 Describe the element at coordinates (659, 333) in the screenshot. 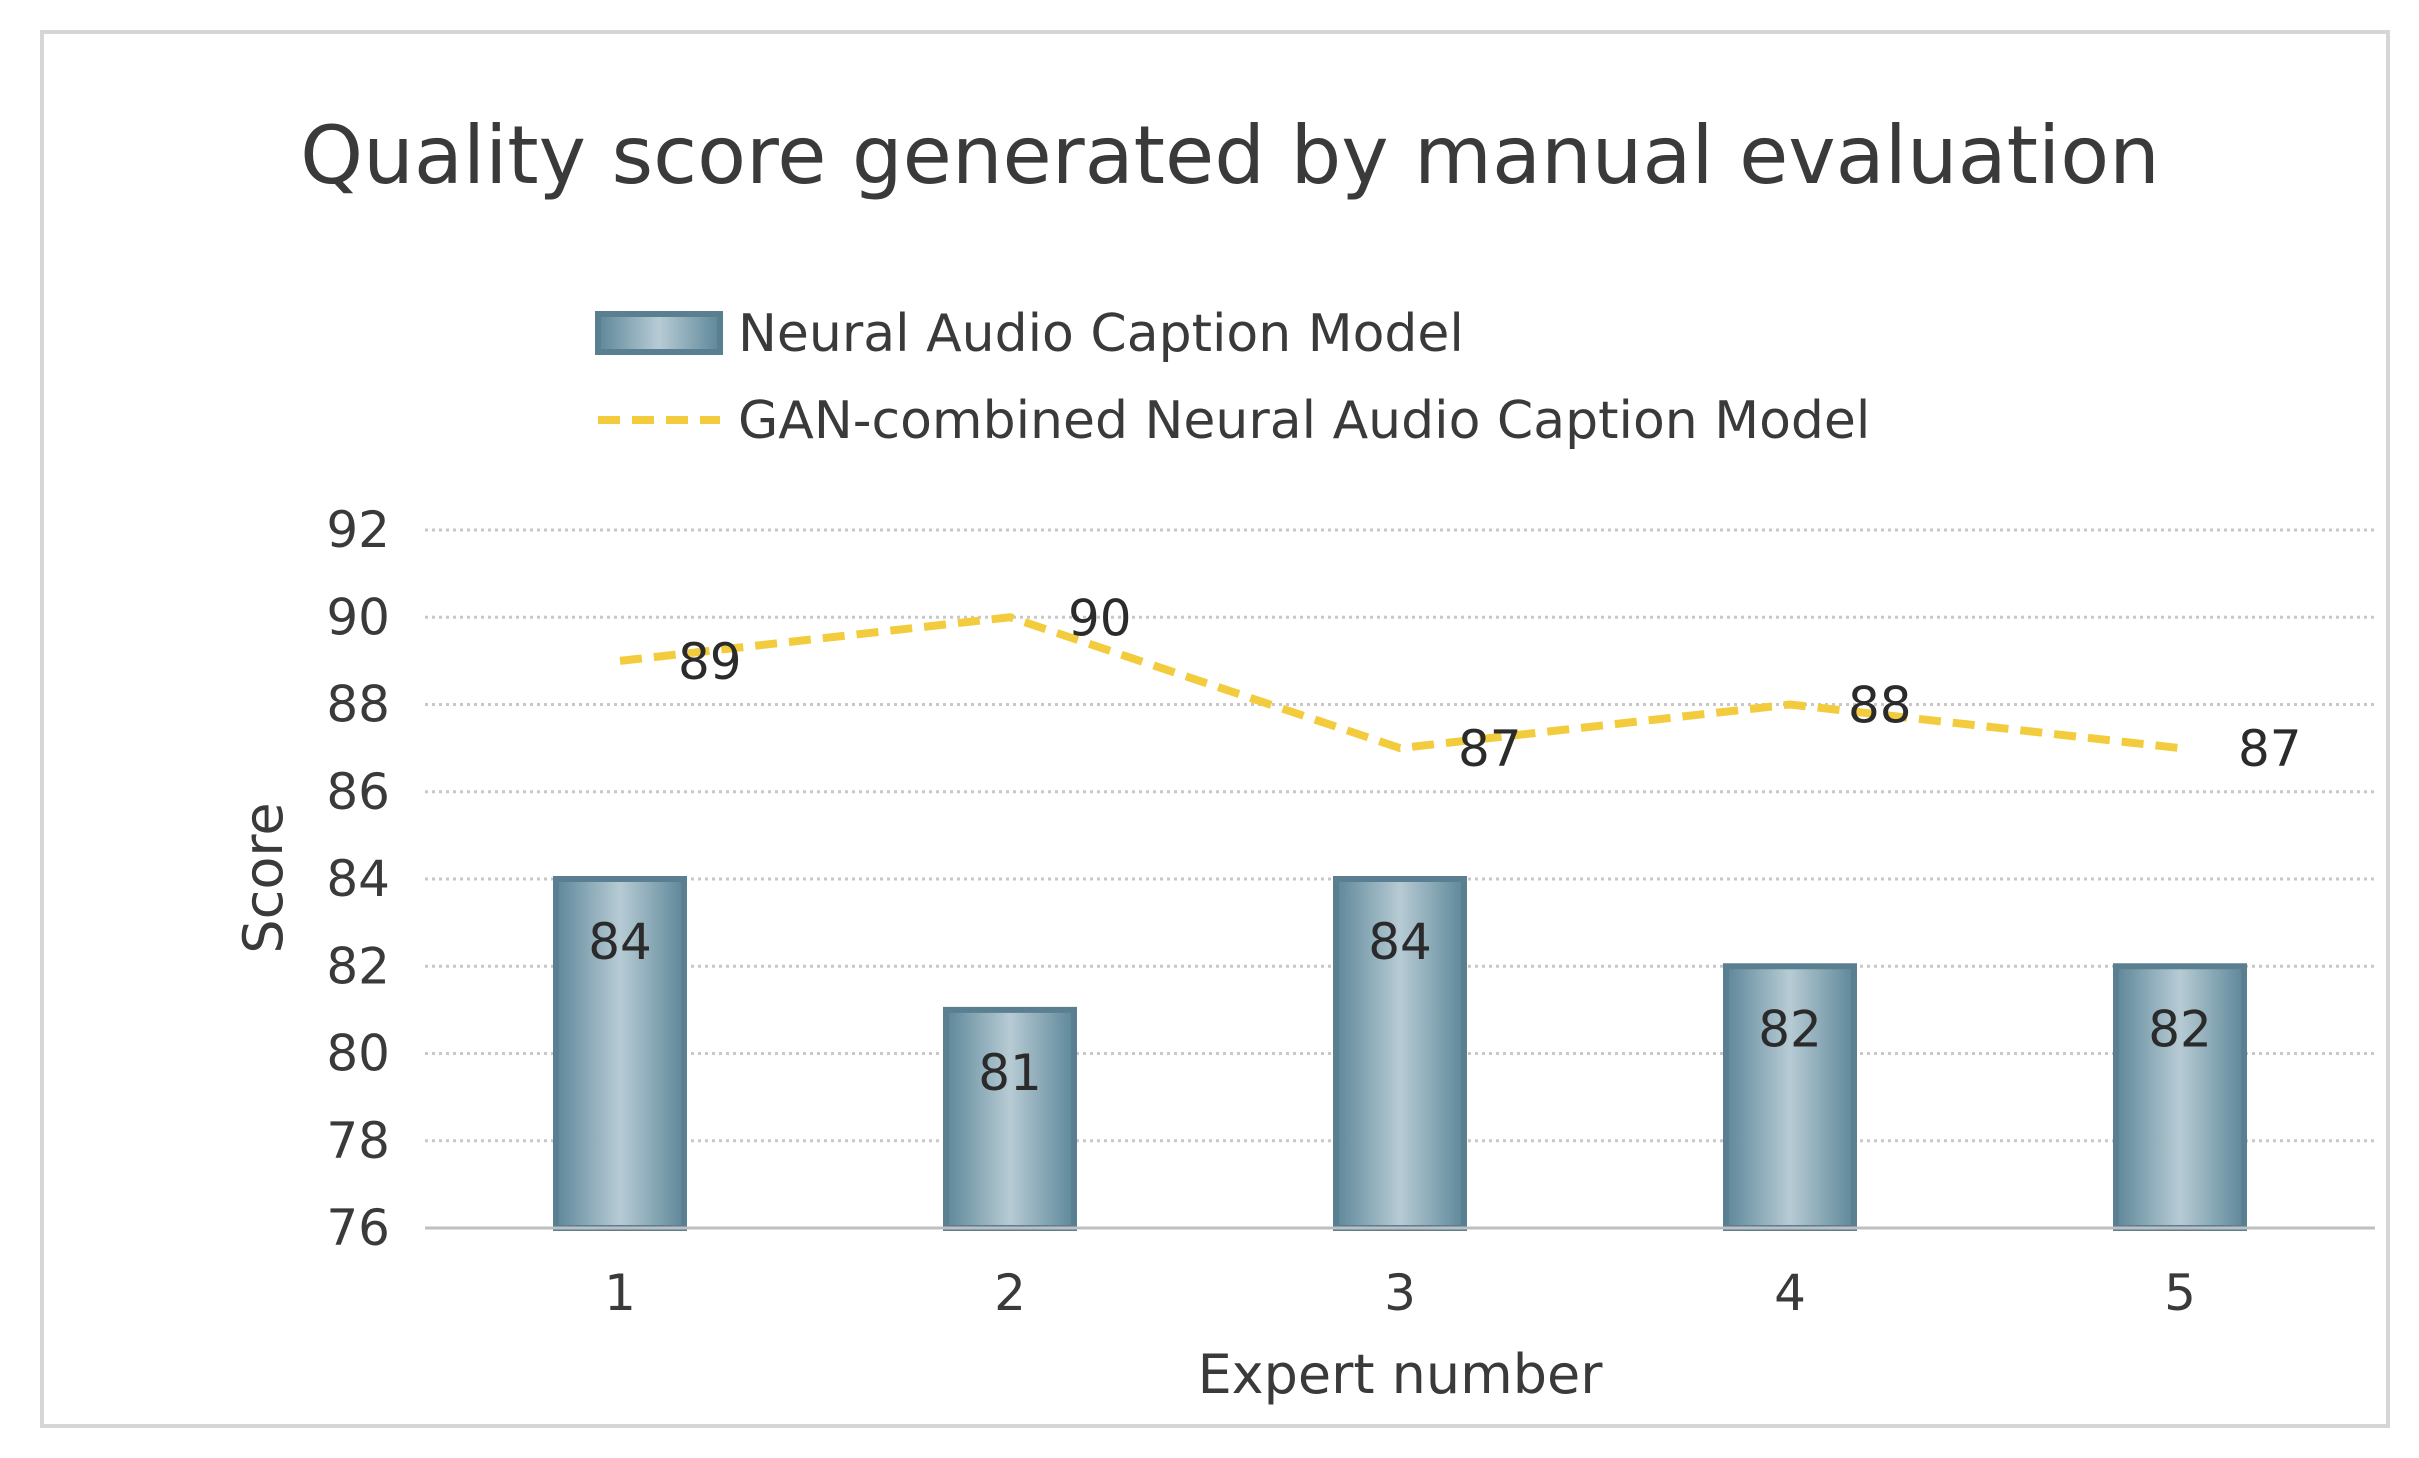

I see `legend-bar-swatch` at that location.